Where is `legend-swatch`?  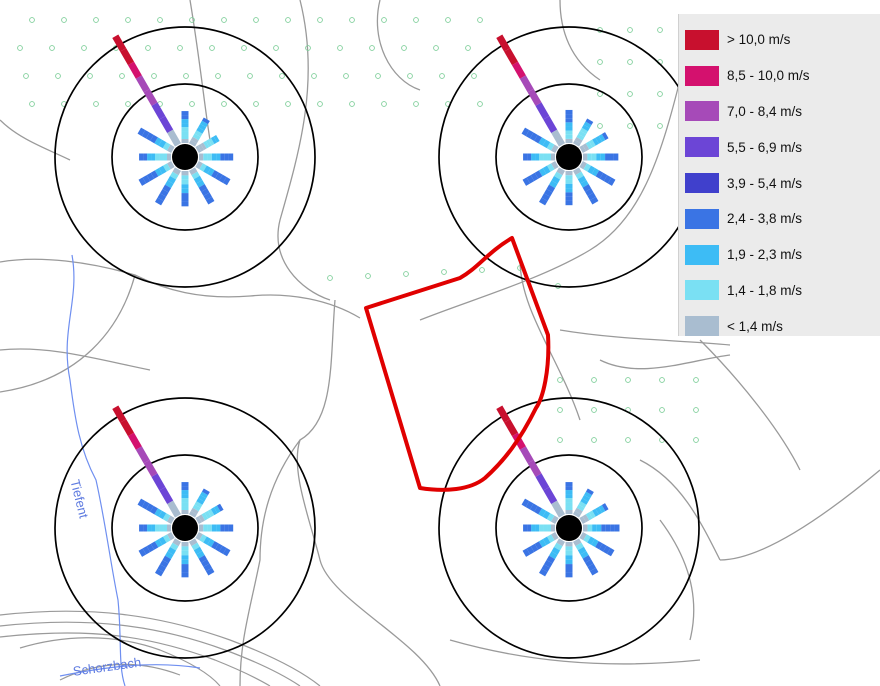
legend-swatch is located at coordinates (702, 111).